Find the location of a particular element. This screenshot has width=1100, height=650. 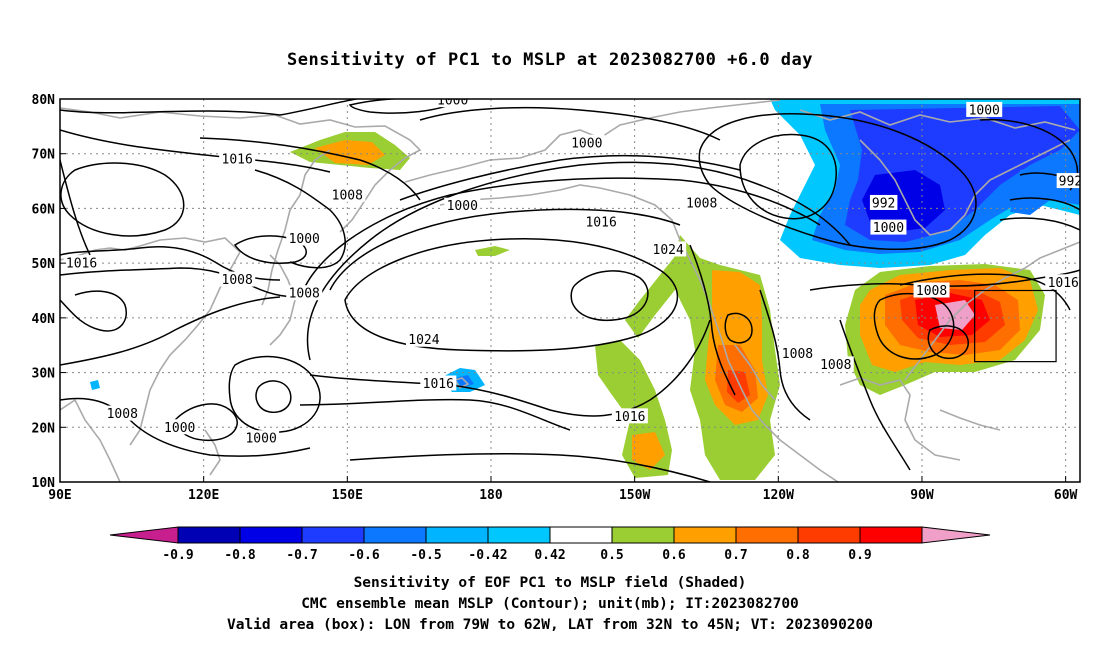

colorbar-label: 0.7 is located at coordinates (735, 555).